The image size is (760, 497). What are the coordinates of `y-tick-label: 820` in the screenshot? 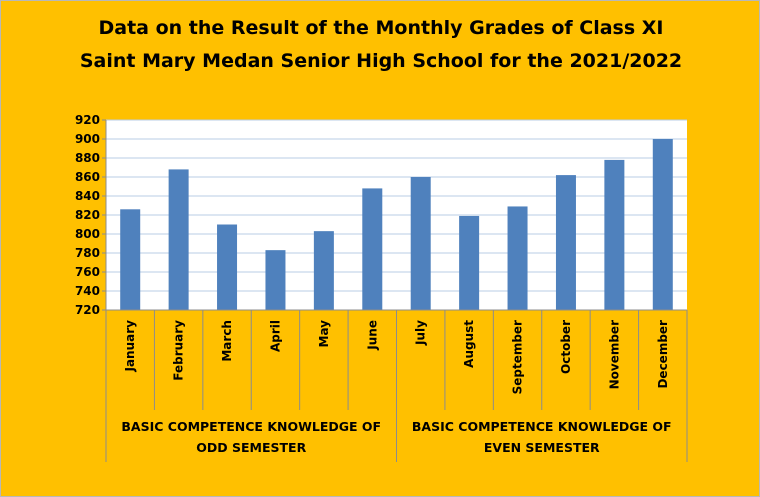 It's located at (87, 215).